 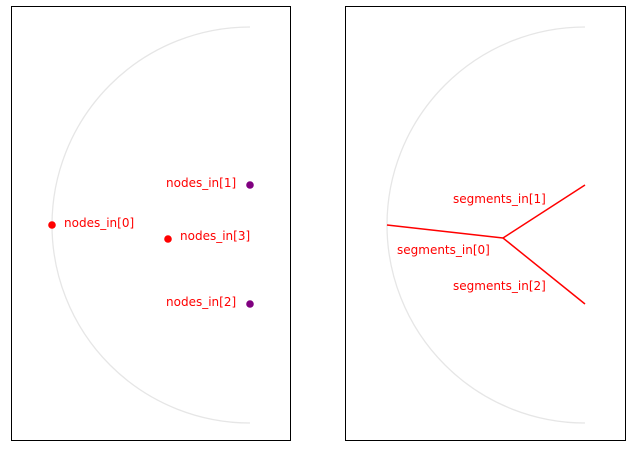 What do you see at coordinates (499, 286) in the screenshot?
I see `segment-2-label: segments_in[2]` at bounding box center [499, 286].